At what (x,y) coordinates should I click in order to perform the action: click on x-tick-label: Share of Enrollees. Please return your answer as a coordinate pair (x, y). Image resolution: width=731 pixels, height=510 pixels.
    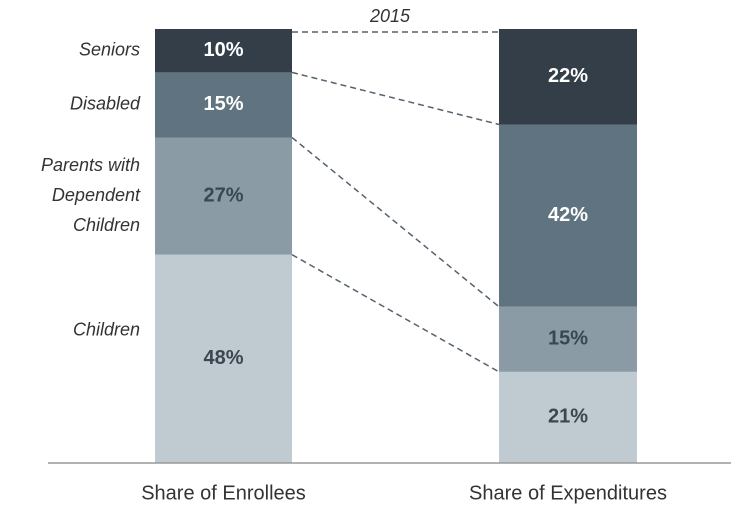
    Looking at the image, I should click on (223, 493).